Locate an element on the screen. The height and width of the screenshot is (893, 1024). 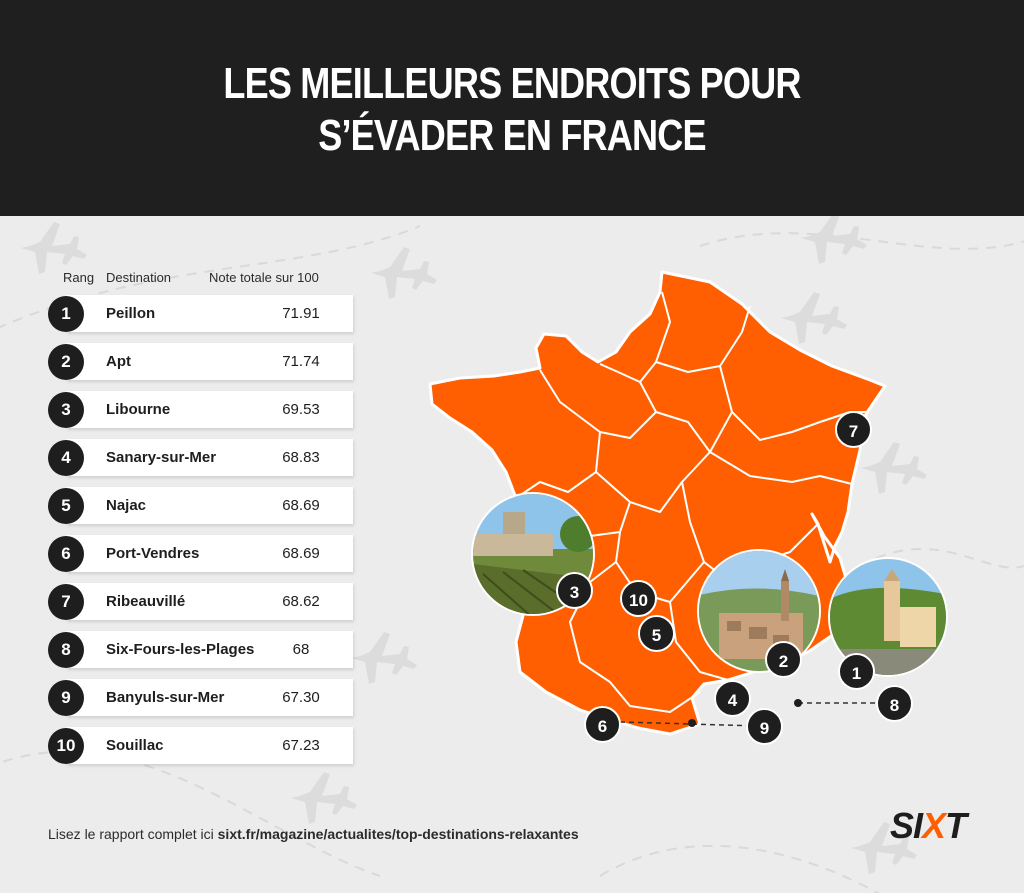
rank-badge: 1 is located at coordinates (66, 314).